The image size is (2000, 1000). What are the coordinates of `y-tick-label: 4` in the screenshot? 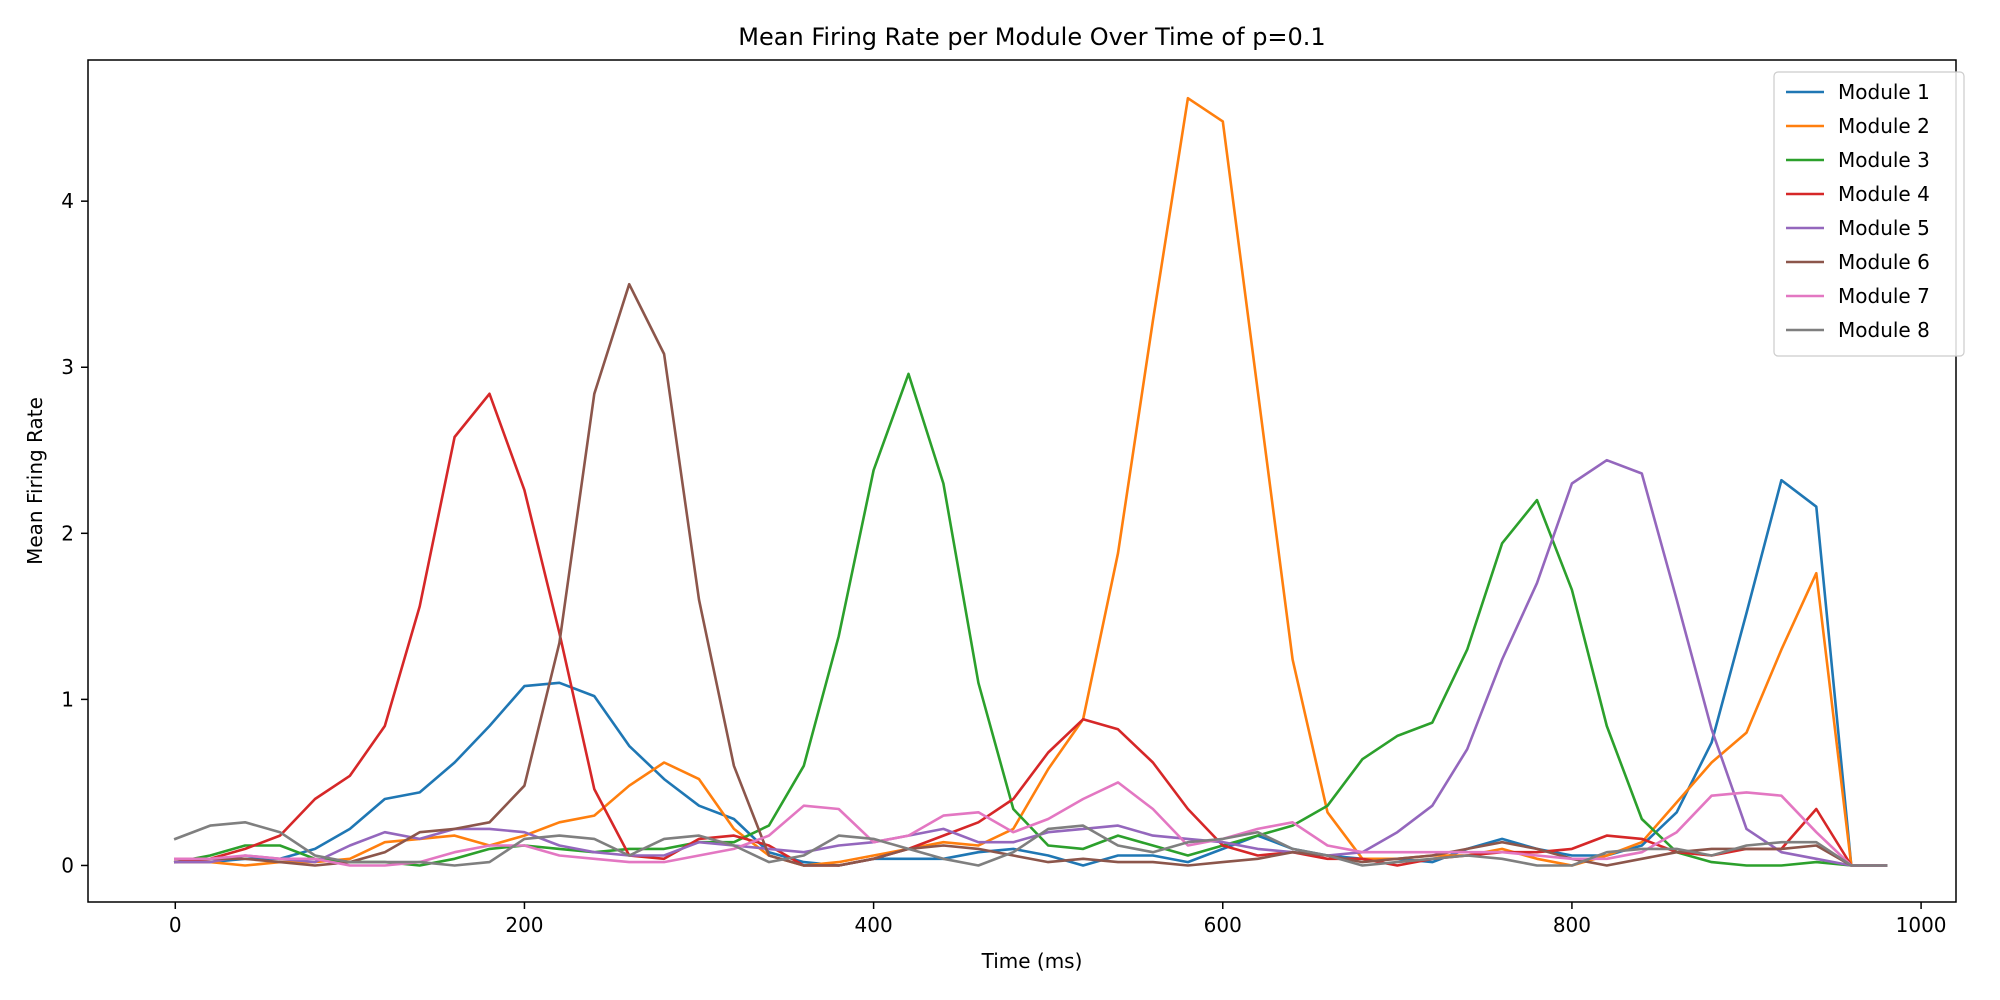 It's located at (67, 201).